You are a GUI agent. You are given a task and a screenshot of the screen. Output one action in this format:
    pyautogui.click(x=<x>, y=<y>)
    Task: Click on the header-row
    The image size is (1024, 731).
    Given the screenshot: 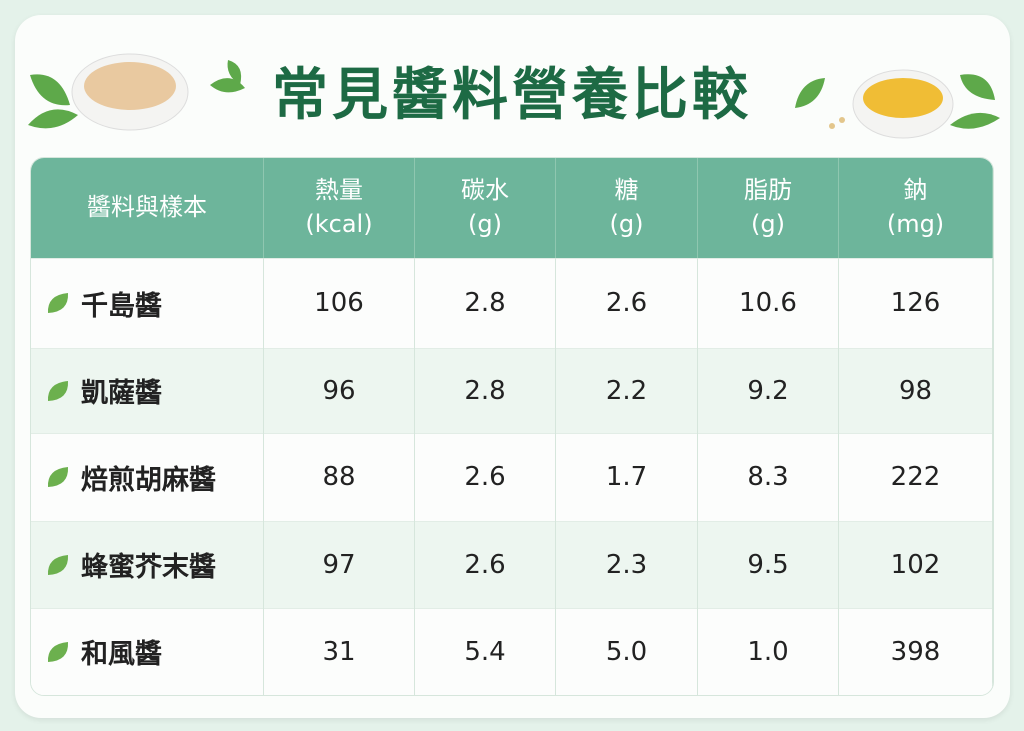 What is the action you would take?
    pyautogui.click(x=512, y=208)
    